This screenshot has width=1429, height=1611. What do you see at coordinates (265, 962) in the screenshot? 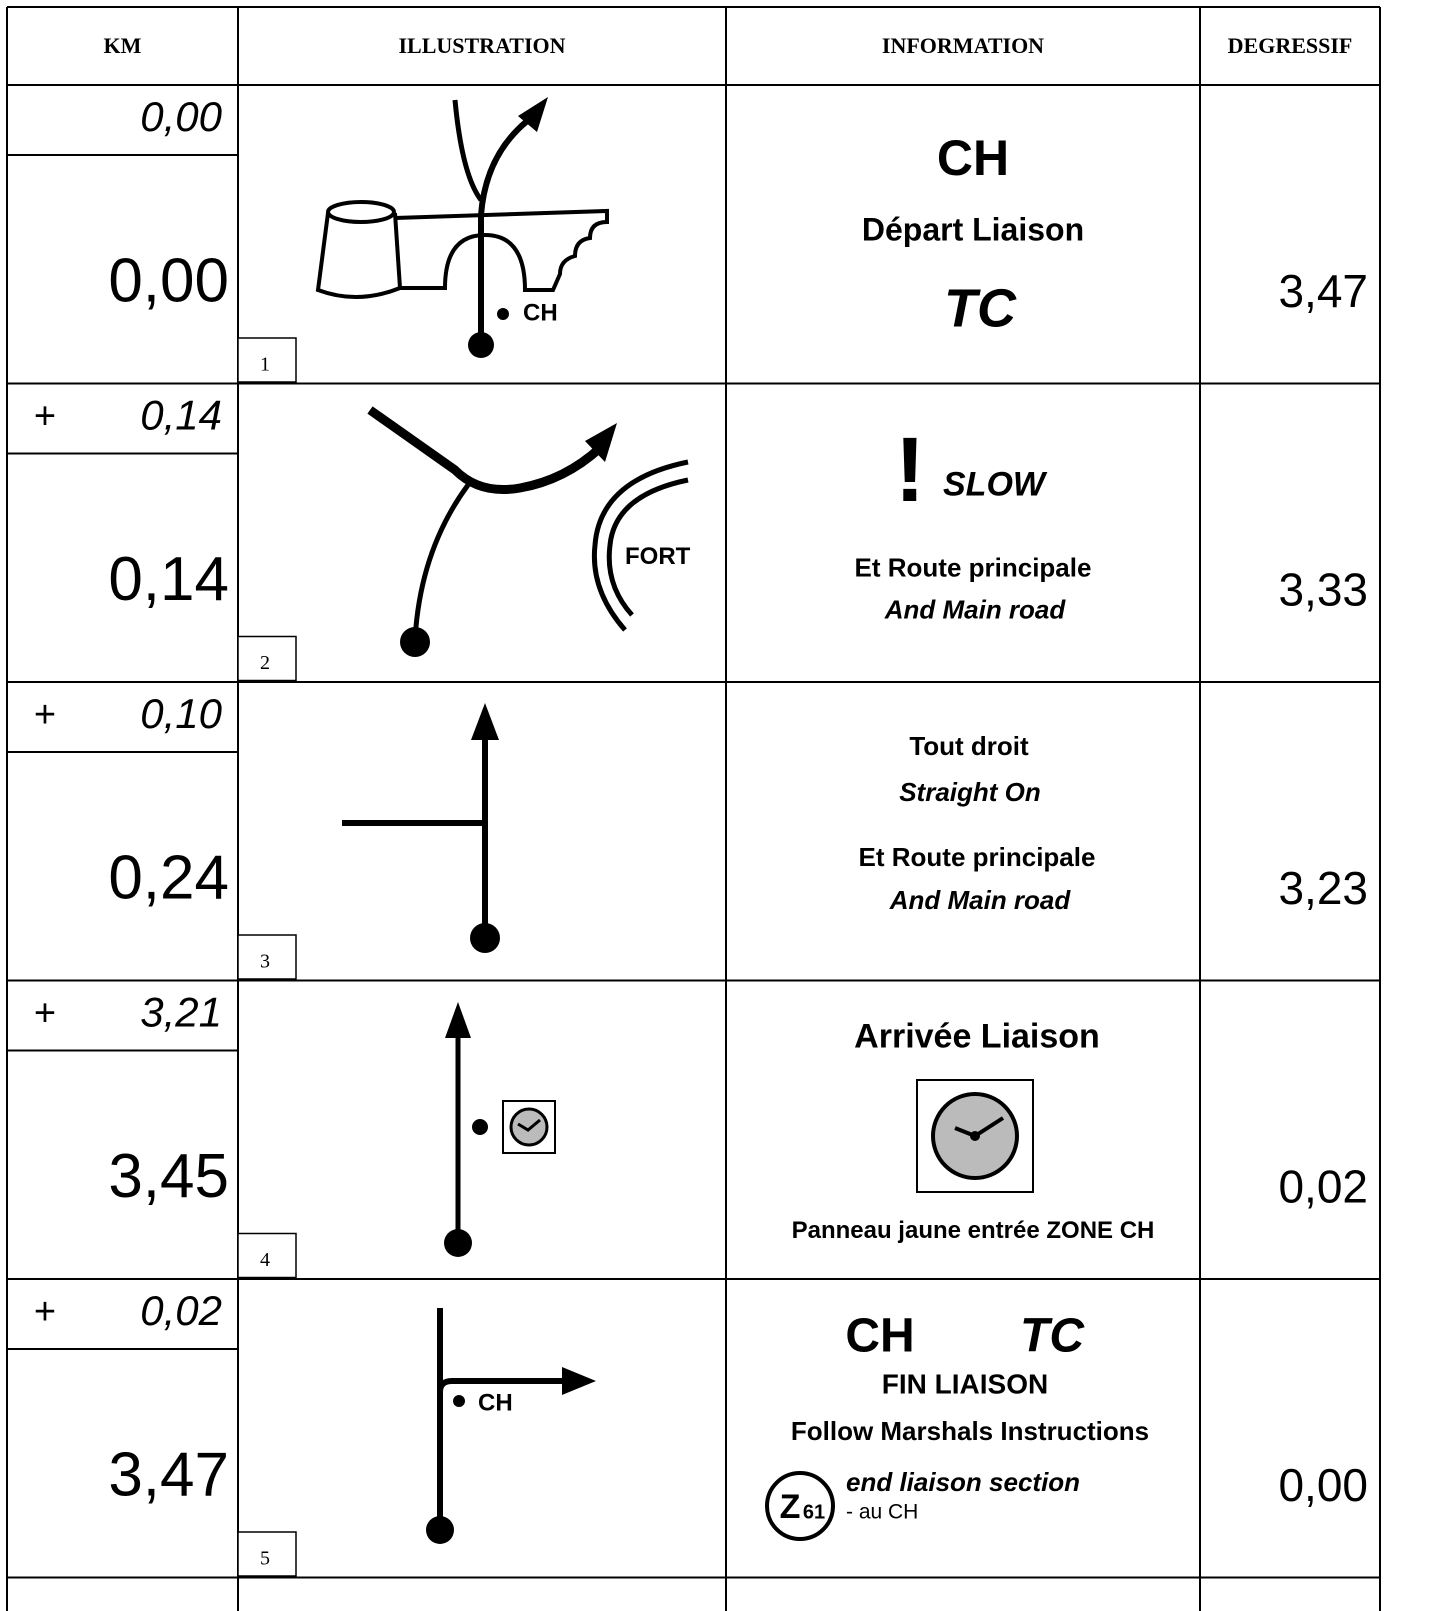
I see `box-number: 3` at bounding box center [265, 962].